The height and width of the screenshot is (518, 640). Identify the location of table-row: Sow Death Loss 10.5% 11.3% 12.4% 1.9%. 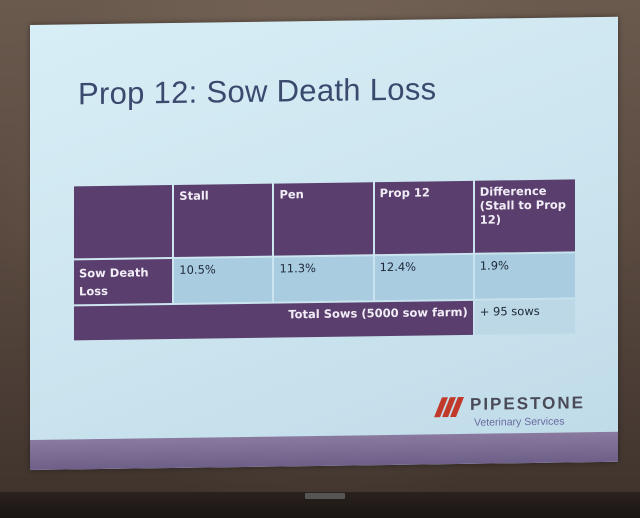
(324, 279).